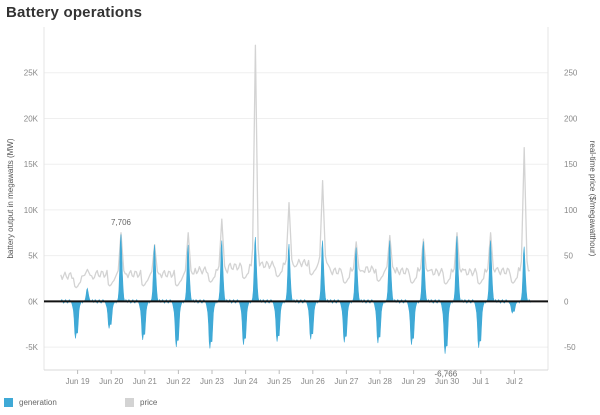 The height and width of the screenshot is (415, 600). What do you see at coordinates (566, 301) in the screenshot?
I see `y2-tick-label: 0` at bounding box center [566, 301].